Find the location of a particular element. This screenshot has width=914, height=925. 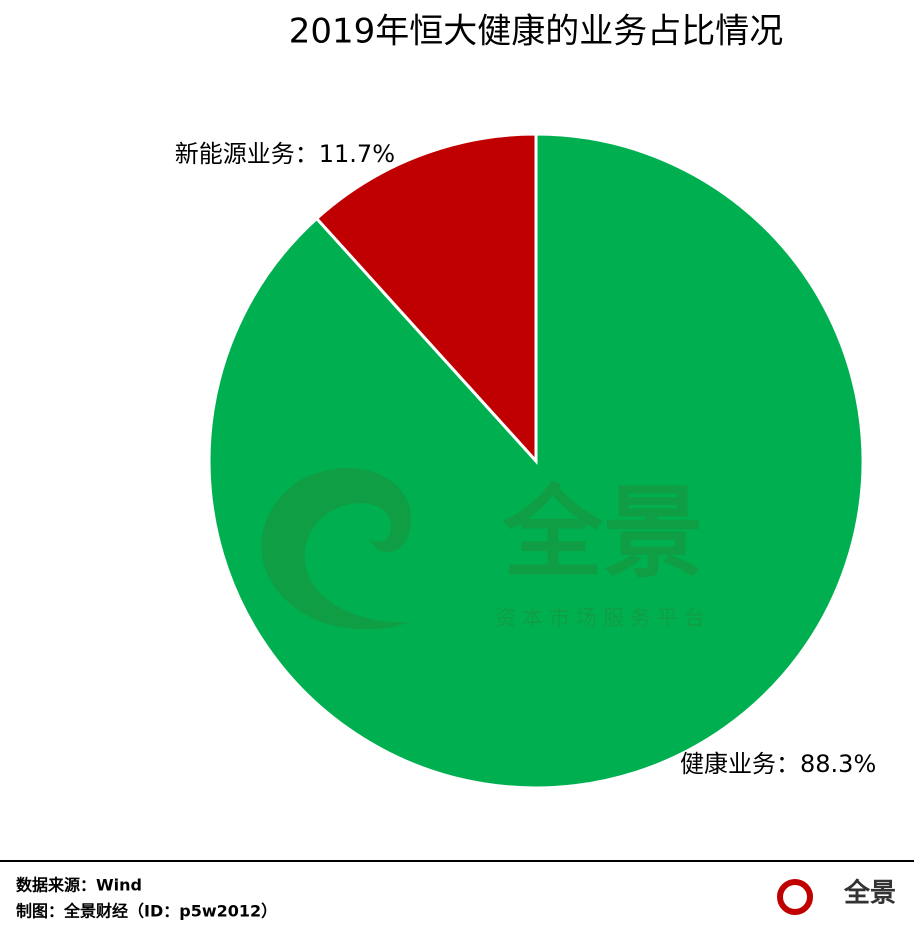

watermark-slogan: 资本市场服务平台 is located at coordinates (603, 618).